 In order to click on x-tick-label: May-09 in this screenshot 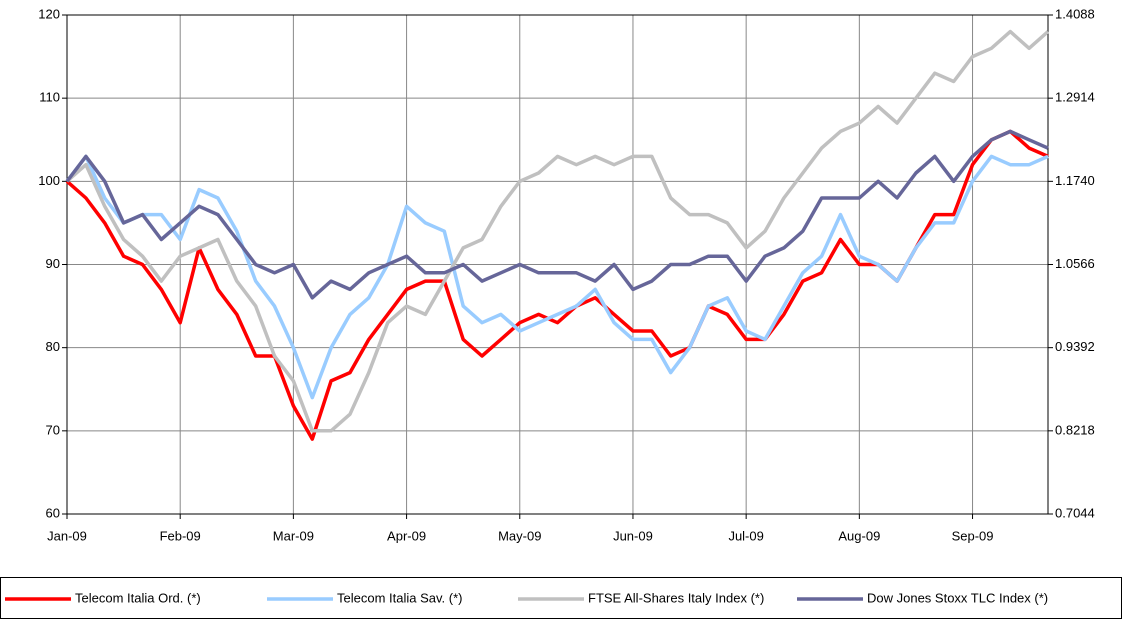, I will do `click(519, 535)`.